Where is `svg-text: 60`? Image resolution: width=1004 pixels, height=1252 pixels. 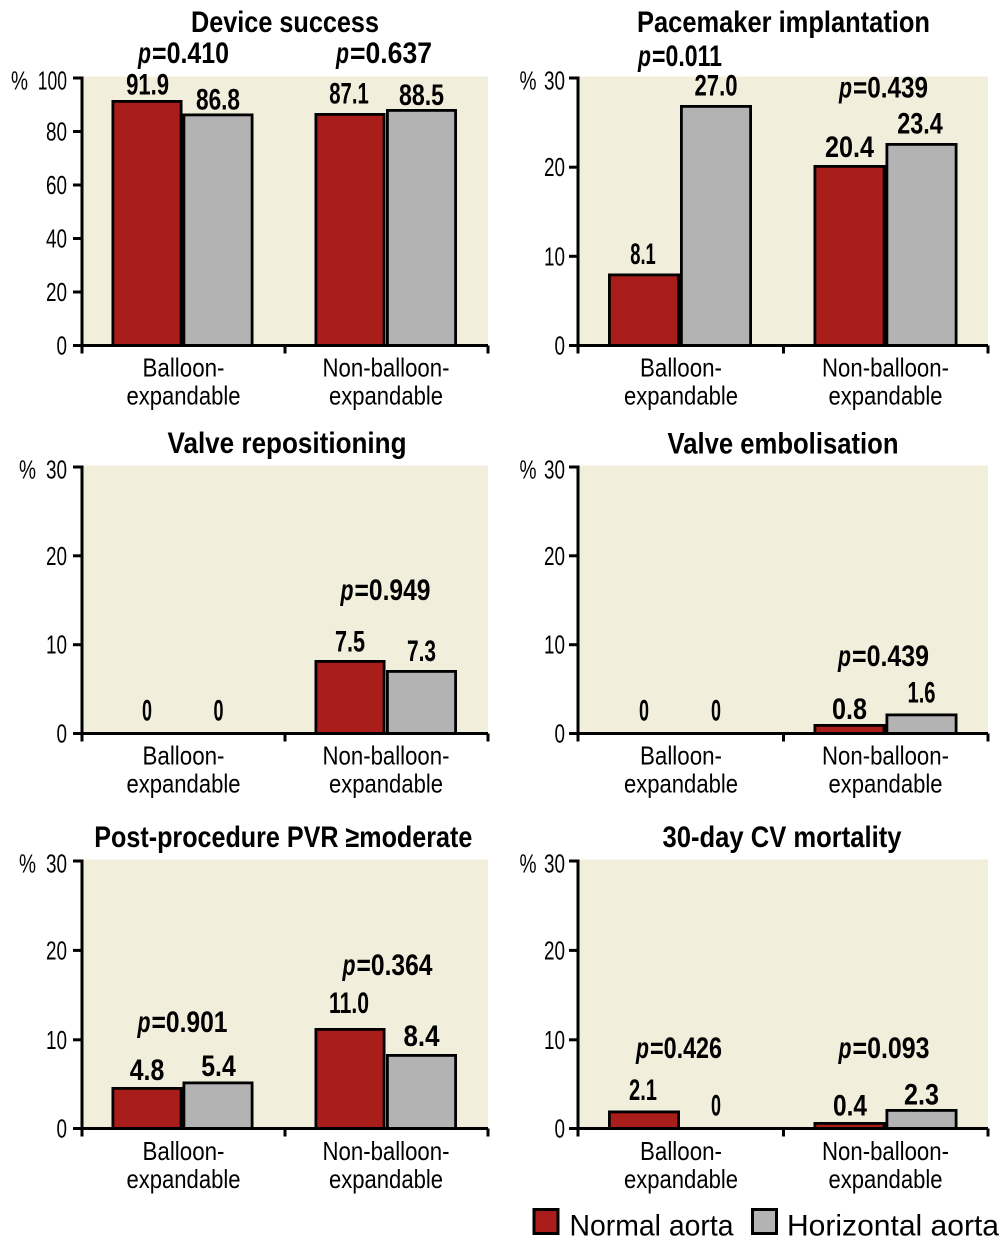
svg-text: 60 is located at coordinates (56, 185).